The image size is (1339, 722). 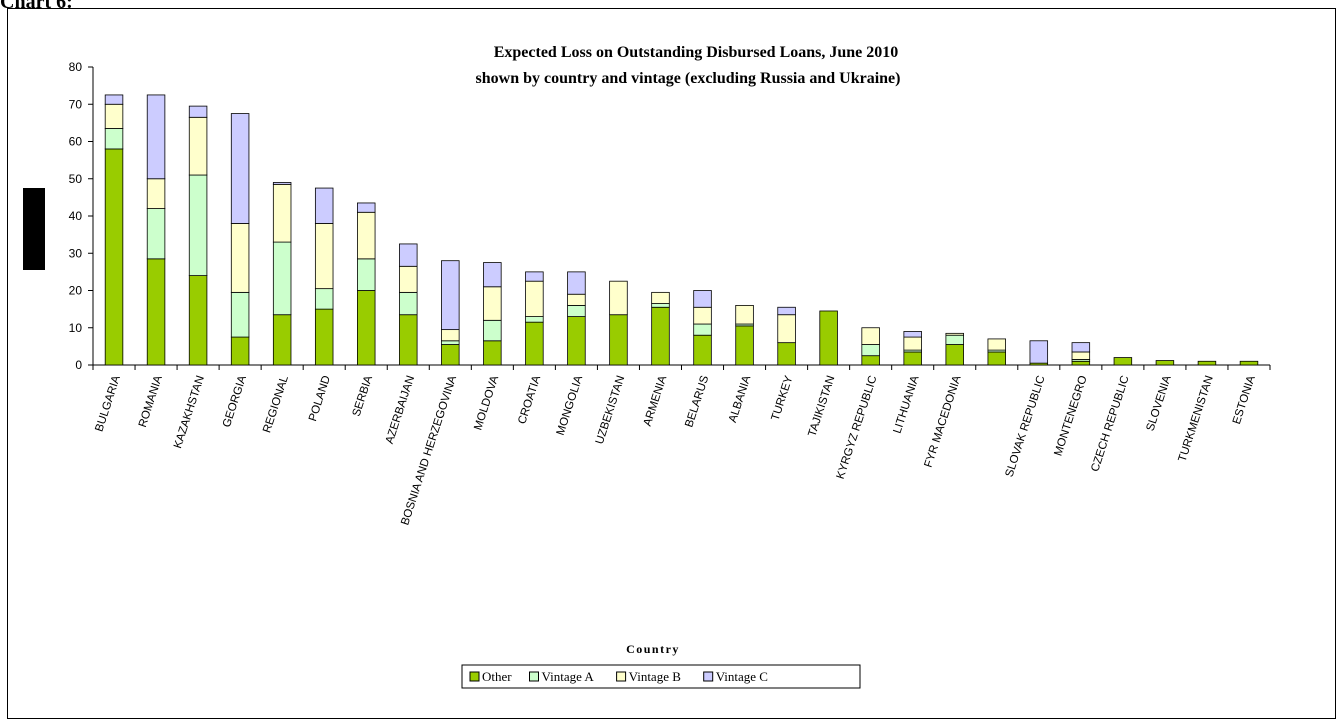 What do you see at coordinates (486, 403) in the screenshot?
I see `x-tick-label: MOLDOVA` at bounding box center [486, 403].